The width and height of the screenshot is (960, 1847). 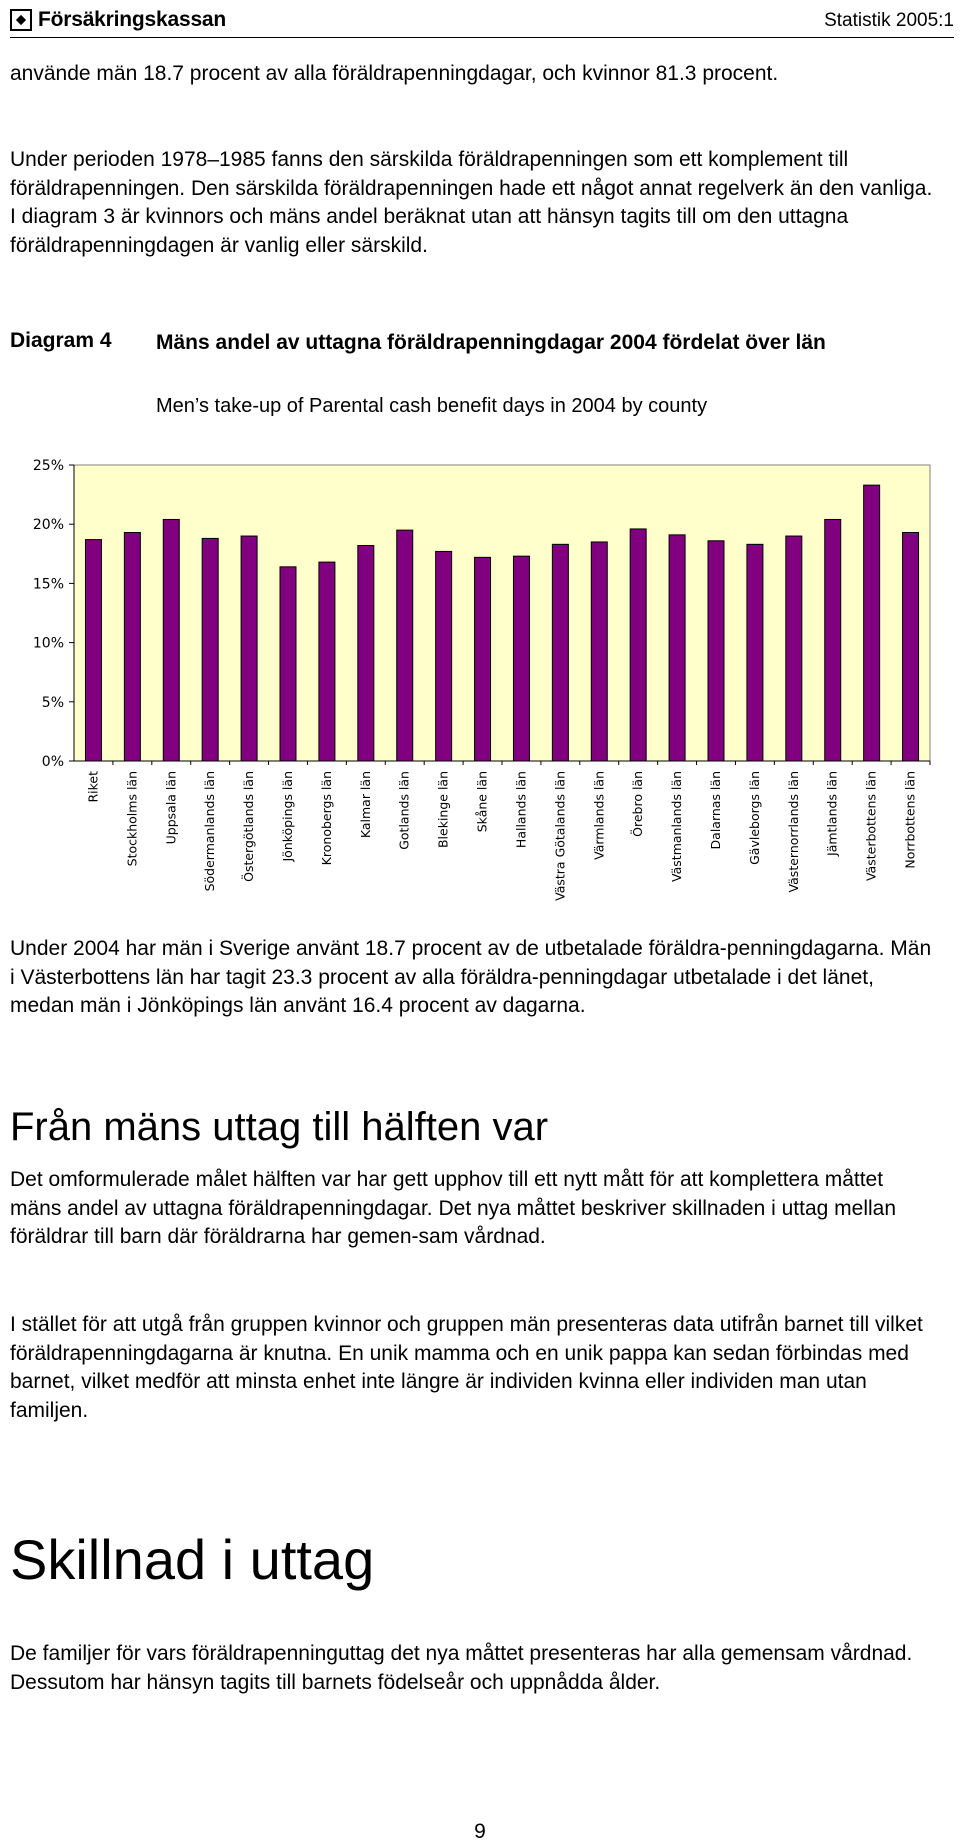 What do you see at coordinates (279, 1127) in the screenshot?
I see `section-heading-half: Från mäns uttag till hälften var` at bounding box center [279, 1127].